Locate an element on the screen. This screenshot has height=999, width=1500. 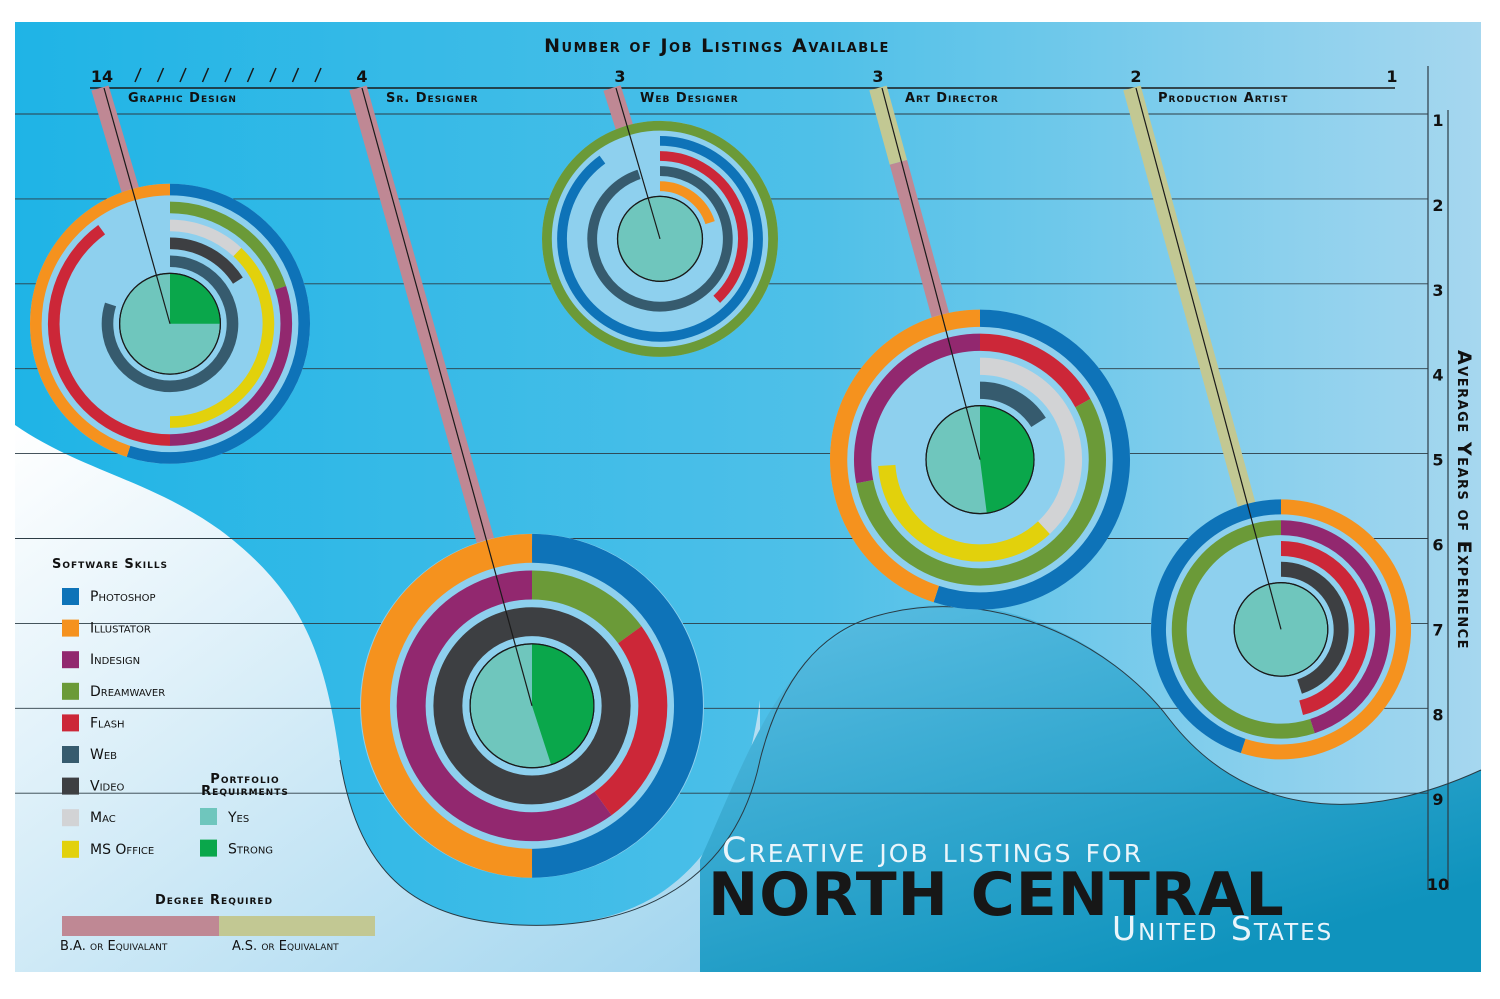
experience-axis-title: Average Years of Experience is located at coordinates (1464, 500).